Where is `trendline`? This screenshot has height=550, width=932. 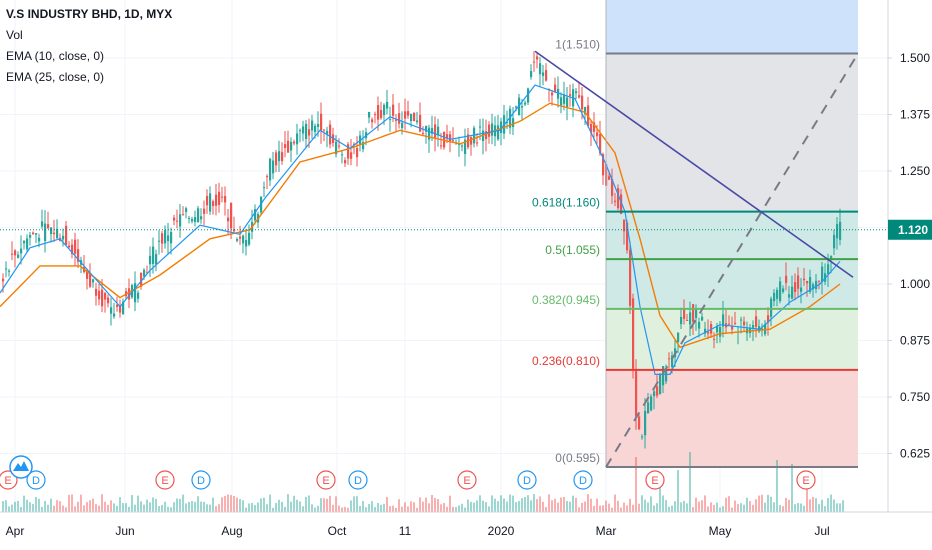 trendline is located at coordinates (694, 164).